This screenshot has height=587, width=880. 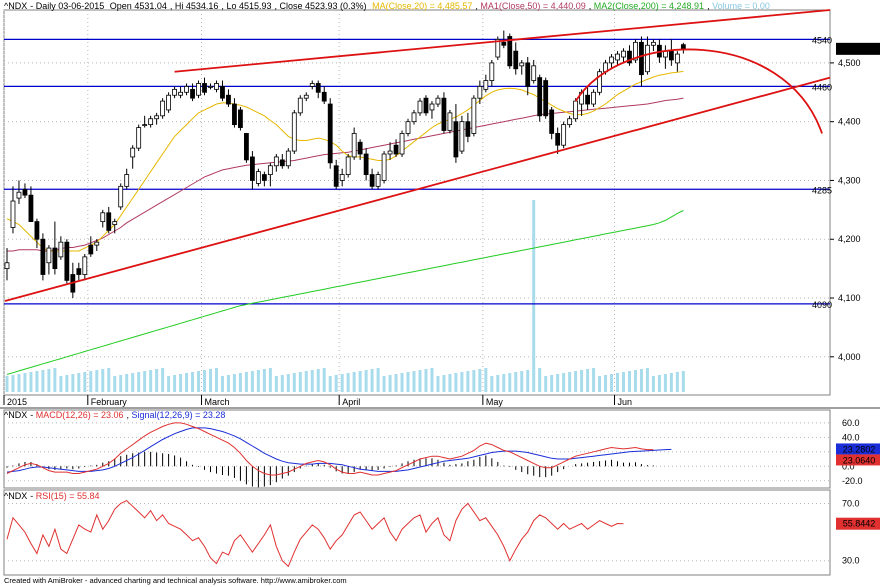 What do you see at coordinates (52, 496) in the screenshot?
I see `rsi-header: ^NDX - RSI(15) = 55.84` at bounding box center [52, 496].